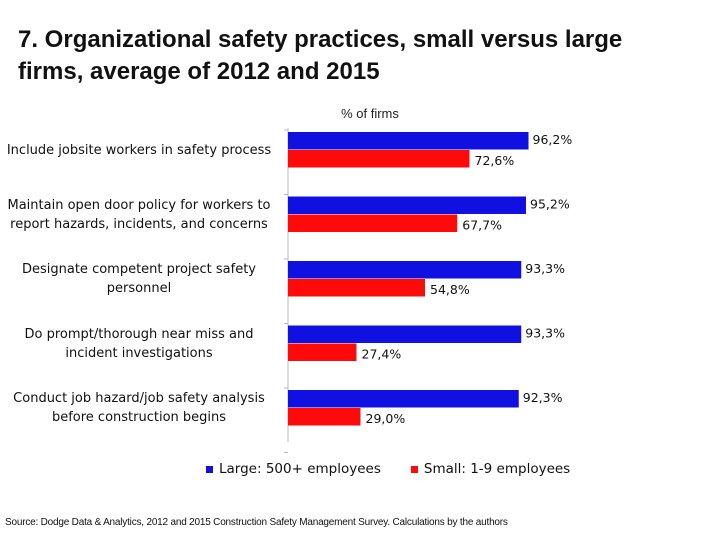  I want to click on legend-item-small: Small: 1-9 employees, so click(490, 469).